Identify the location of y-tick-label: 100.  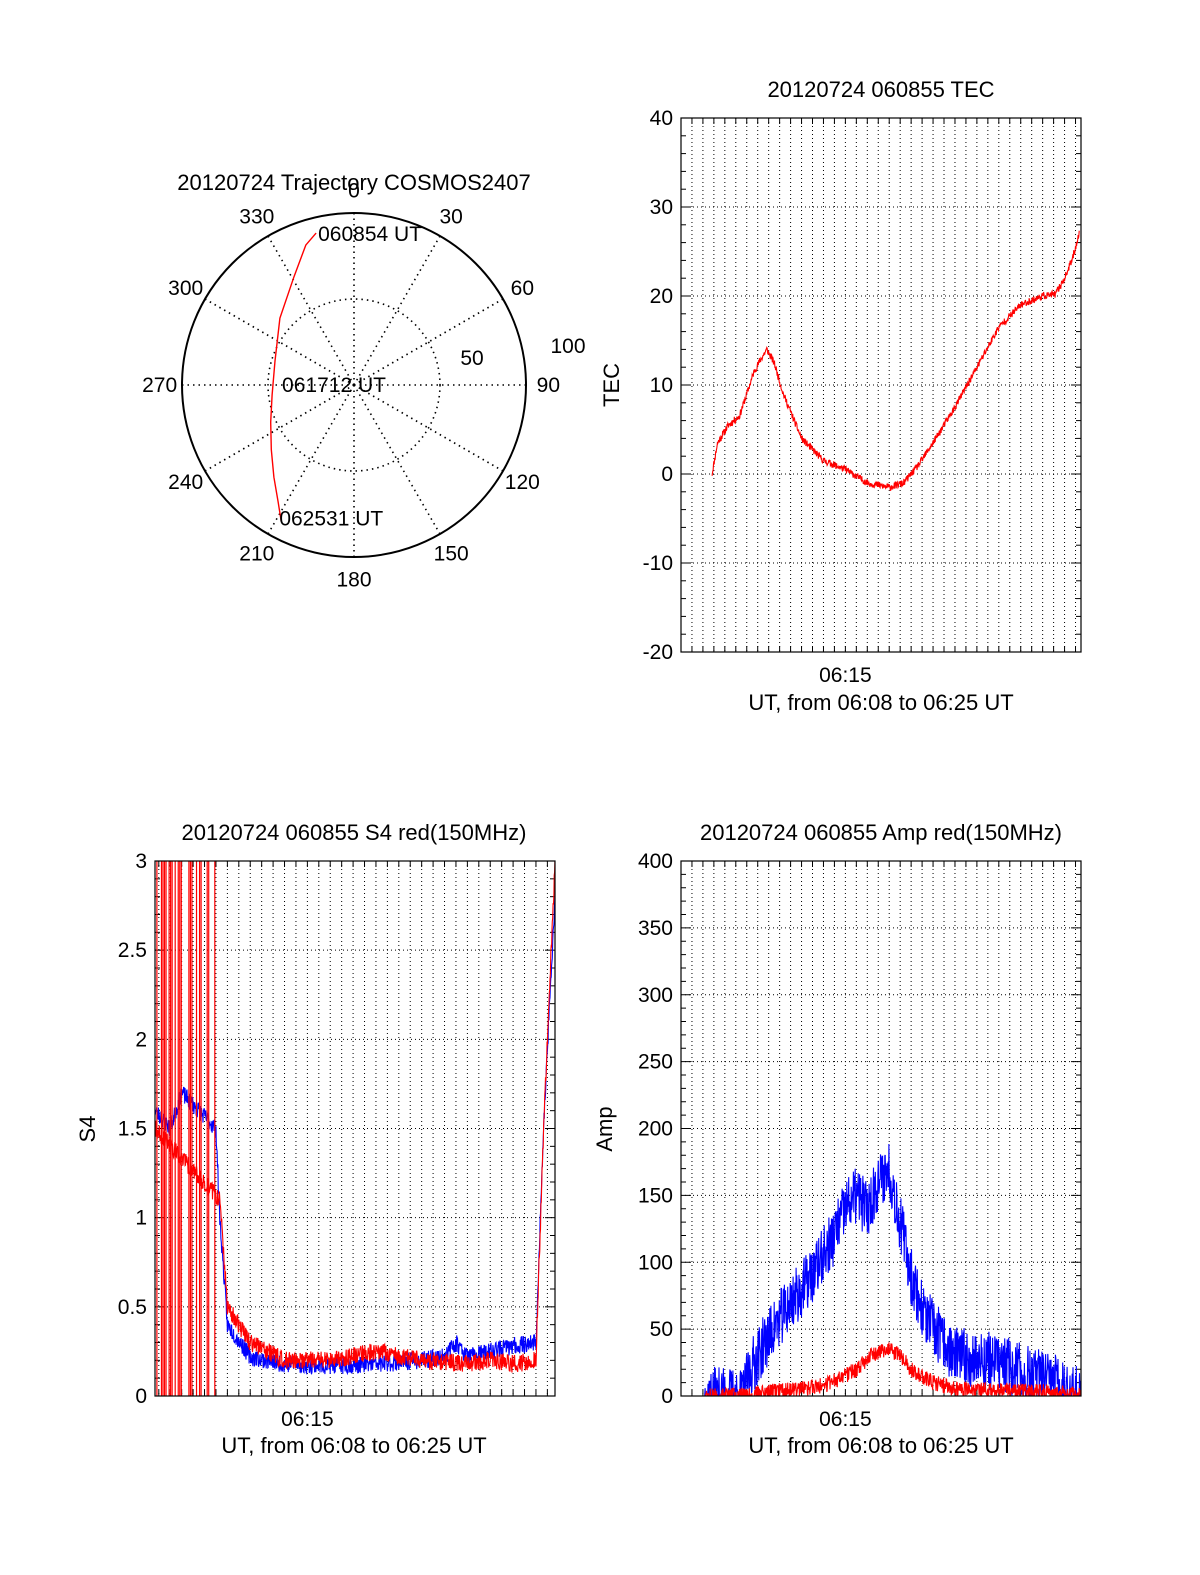
(655, 1262).